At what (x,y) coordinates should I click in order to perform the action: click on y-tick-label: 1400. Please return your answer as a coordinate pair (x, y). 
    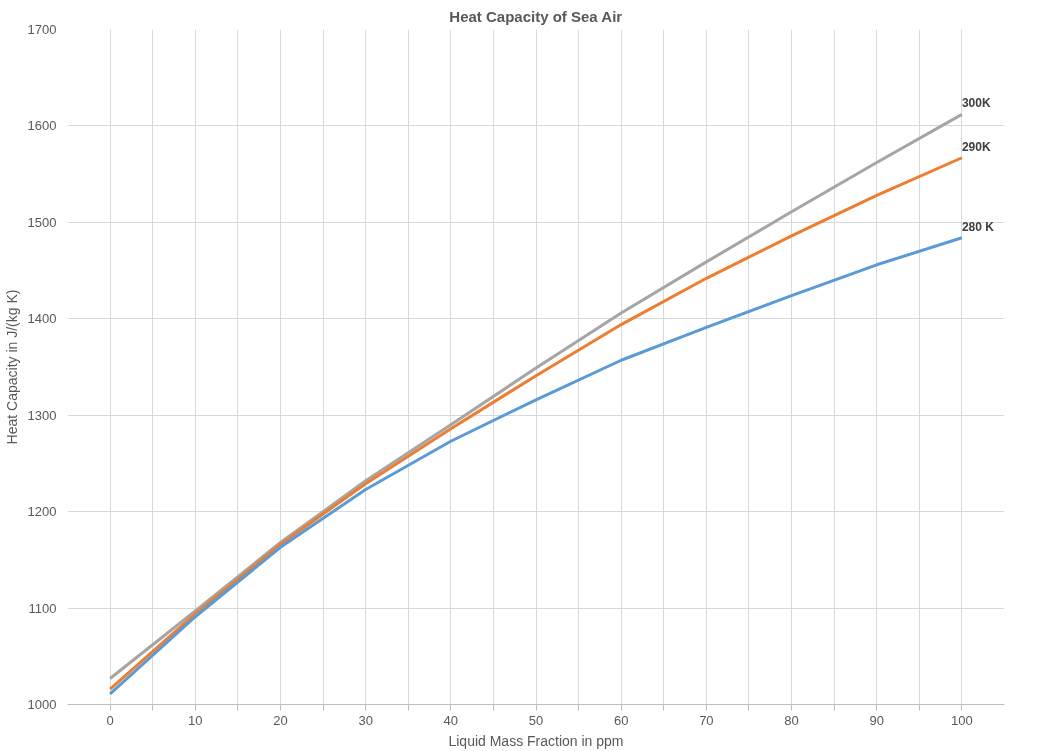
    Looking at the image, I should click on (42, 319).